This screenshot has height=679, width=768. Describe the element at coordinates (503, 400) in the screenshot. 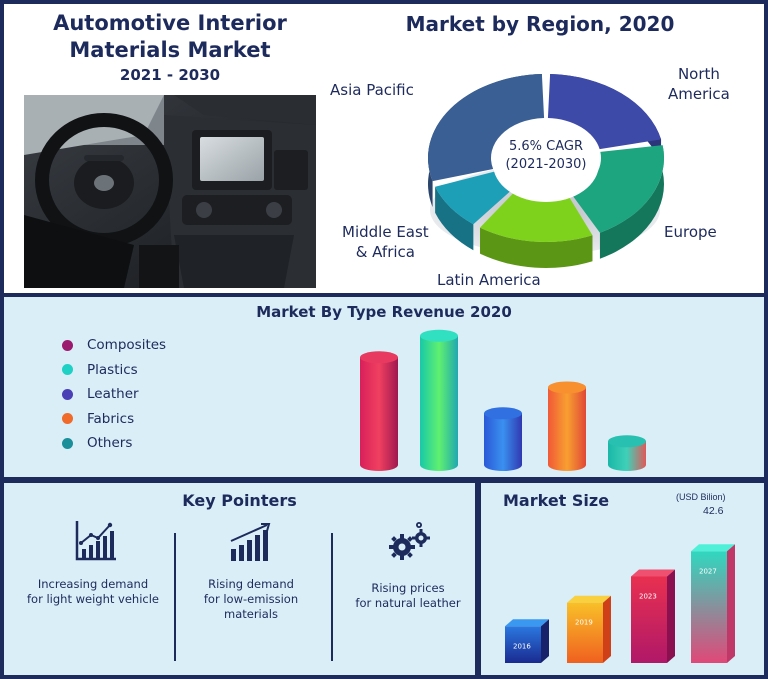

I see `type-revenue-chart` at that location.